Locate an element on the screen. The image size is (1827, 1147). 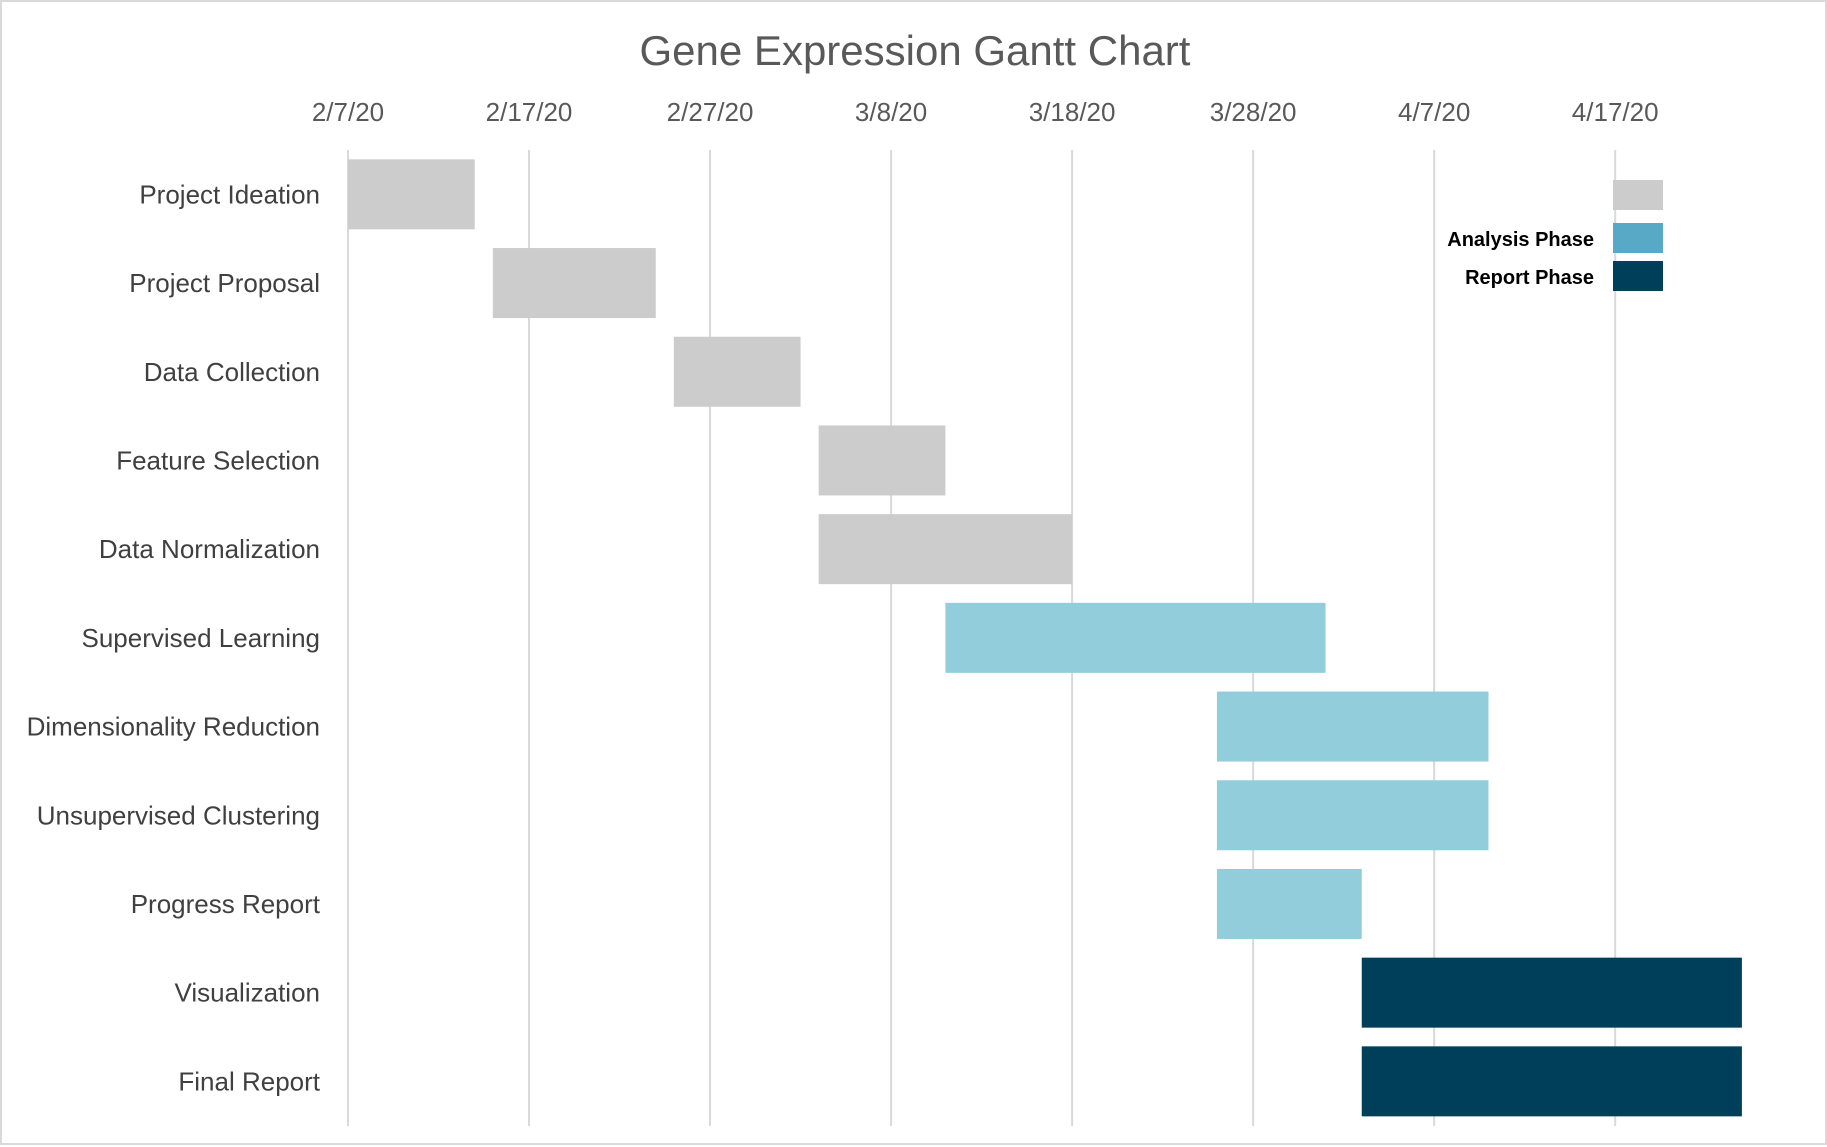
legend-label: Analysis Phase is located at coordinates (1520, 240).